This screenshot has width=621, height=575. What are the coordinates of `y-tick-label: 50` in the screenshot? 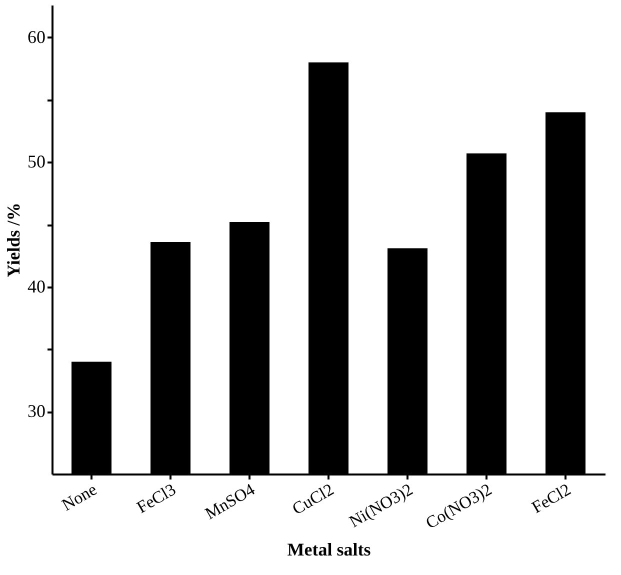 It's located at (37, 162).